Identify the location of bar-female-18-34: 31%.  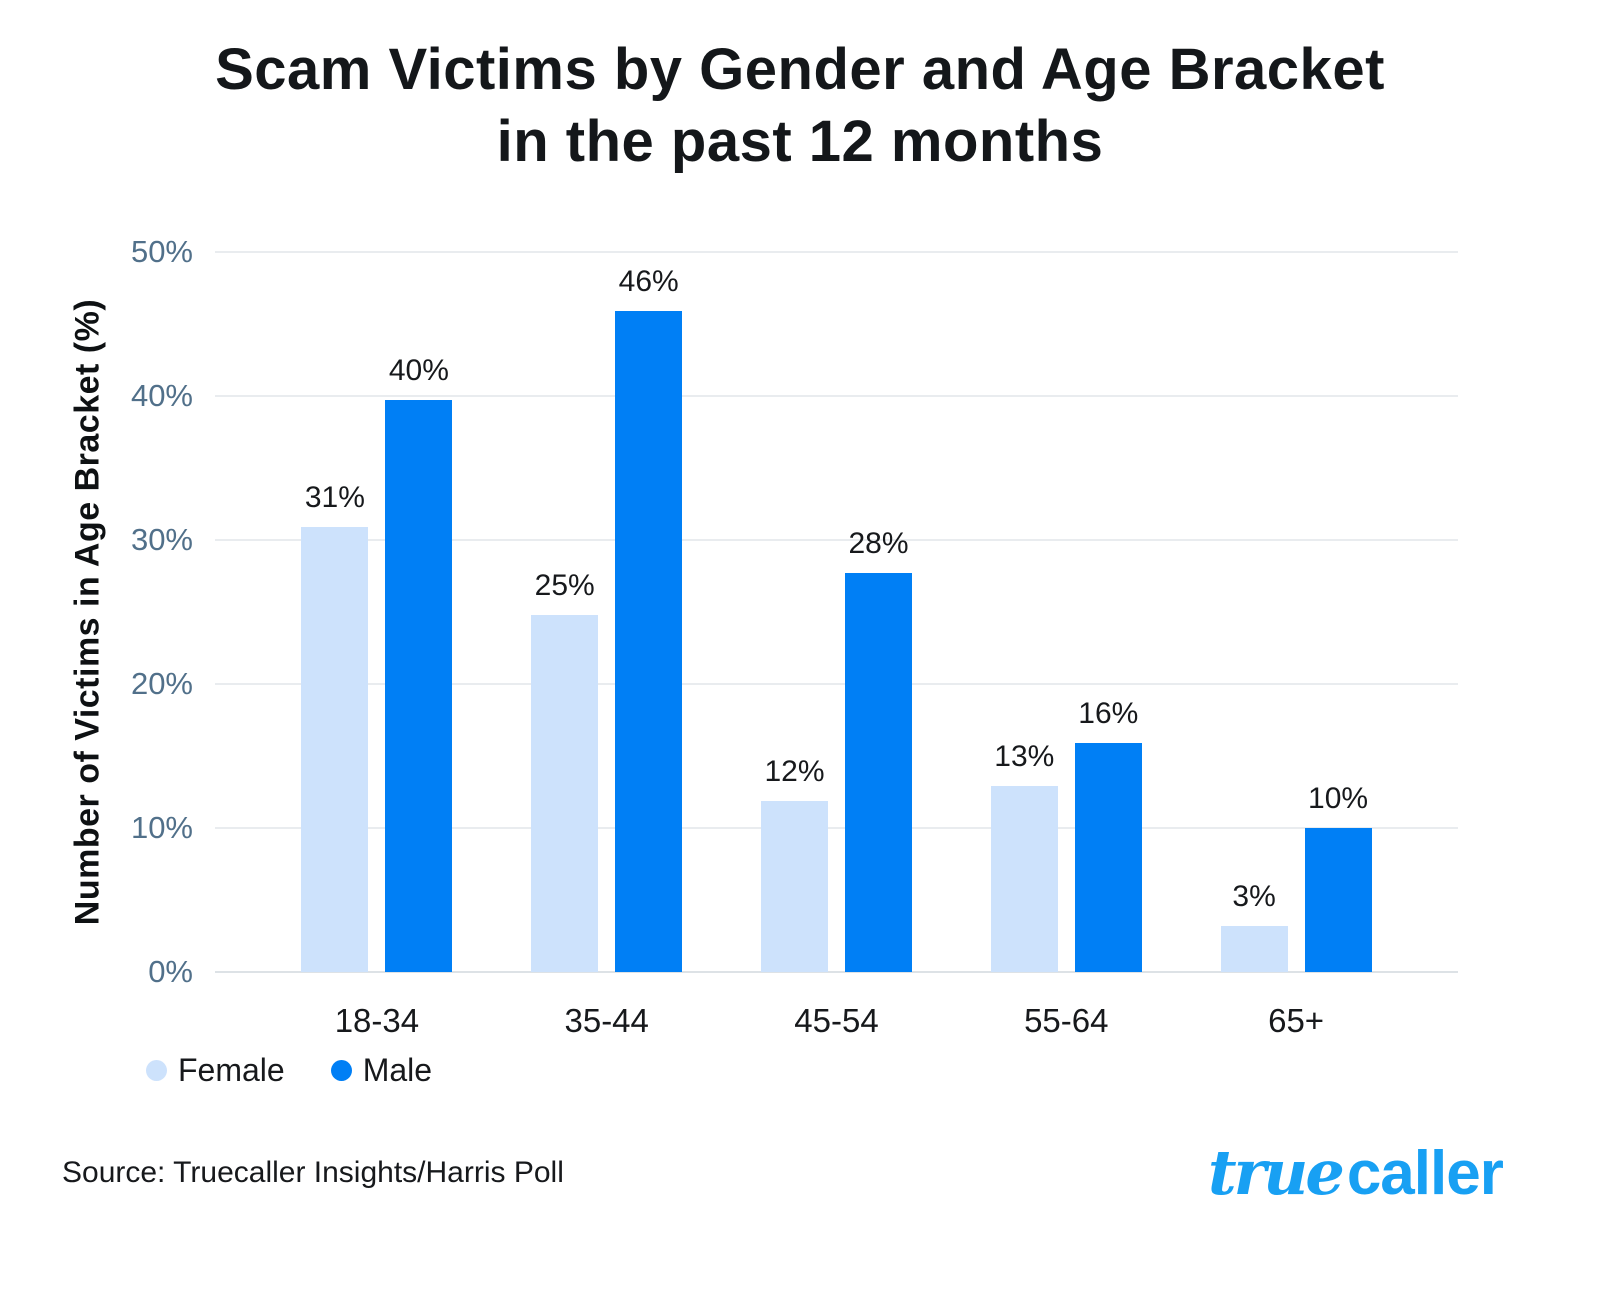
(335, 726).